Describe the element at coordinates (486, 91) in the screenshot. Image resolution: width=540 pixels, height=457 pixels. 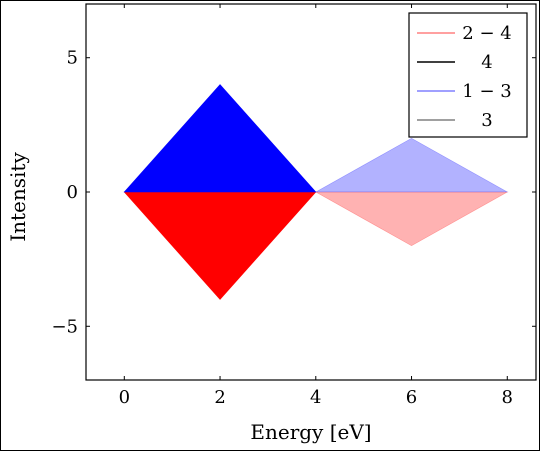
I see `legend-label: 1 − 3` at that location.